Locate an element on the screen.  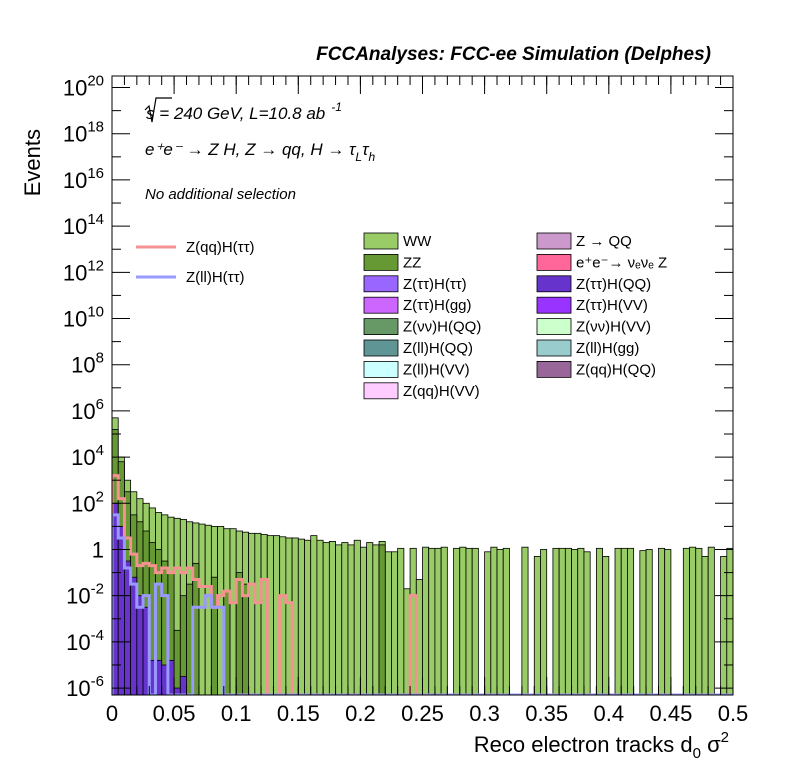
y-tick-label: 10¹⁴ is located at coordinates (83, 225).